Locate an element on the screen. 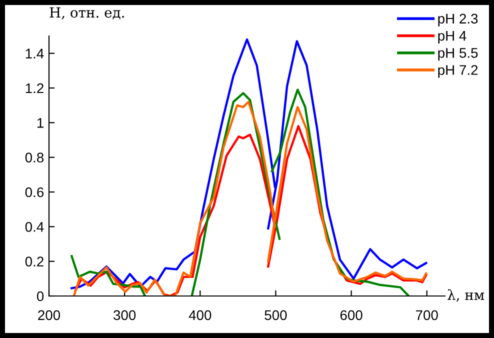 This screenshot has height=338, width=494. legend-label: pH 5.5 is located at coordinates (458, 54).